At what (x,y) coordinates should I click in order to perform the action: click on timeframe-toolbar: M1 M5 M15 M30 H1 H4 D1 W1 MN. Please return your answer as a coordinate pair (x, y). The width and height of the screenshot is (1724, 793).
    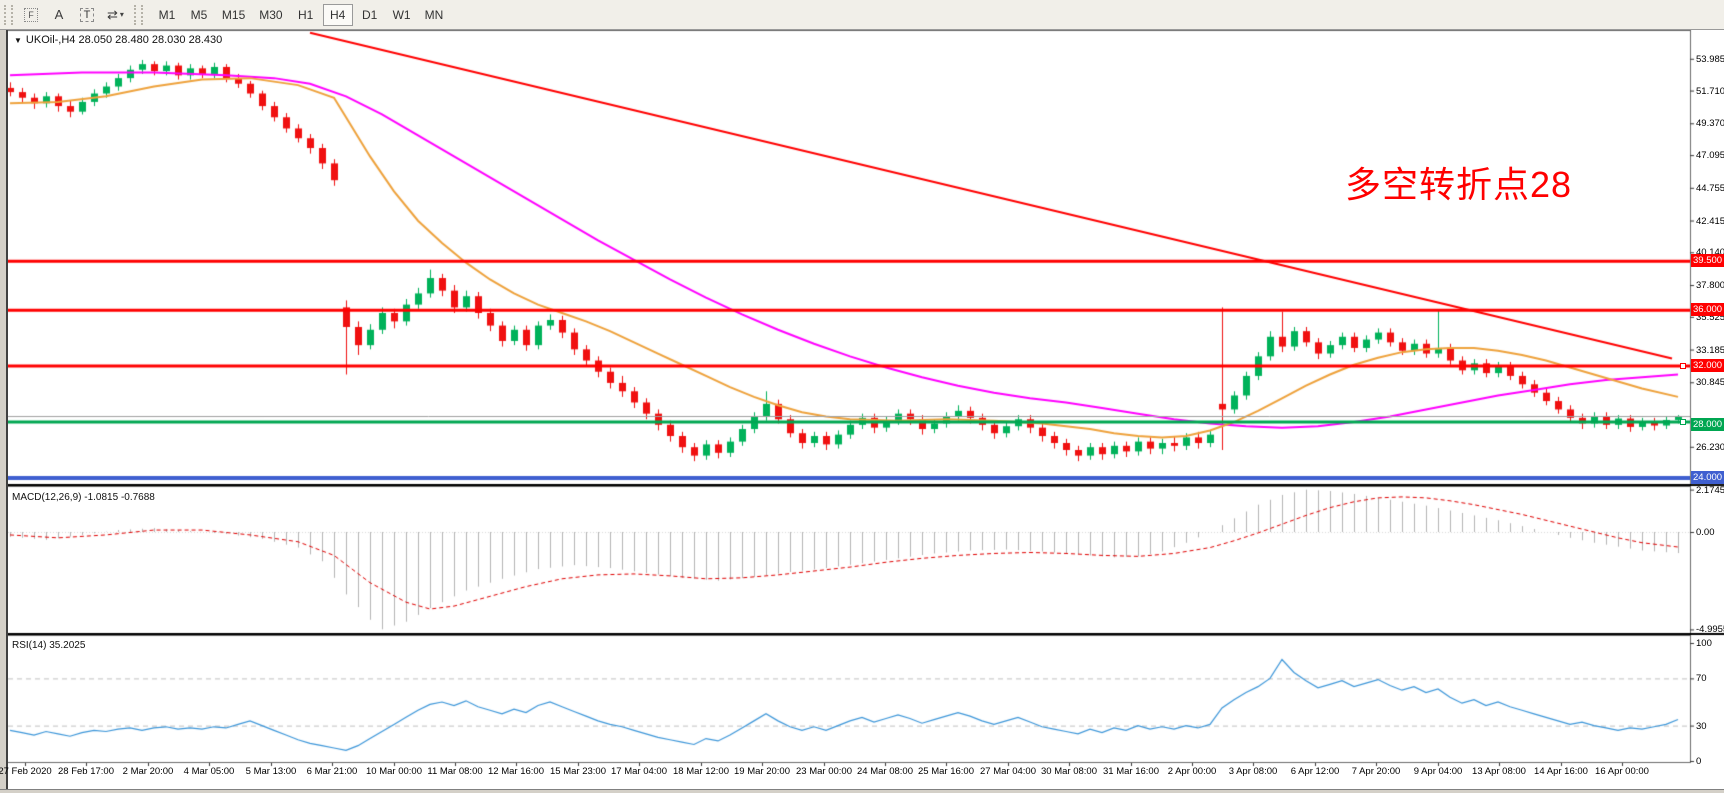
    Looking at the image, I should click on (300, 14).